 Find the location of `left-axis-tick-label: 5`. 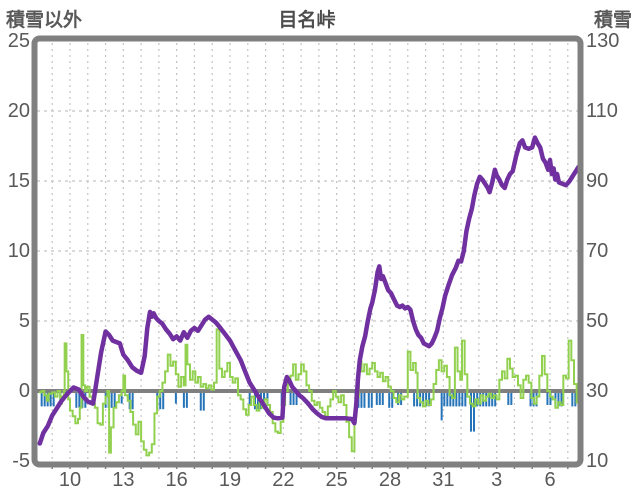

left-axis-tick-label: 5 is located at coordinates (24, 321).